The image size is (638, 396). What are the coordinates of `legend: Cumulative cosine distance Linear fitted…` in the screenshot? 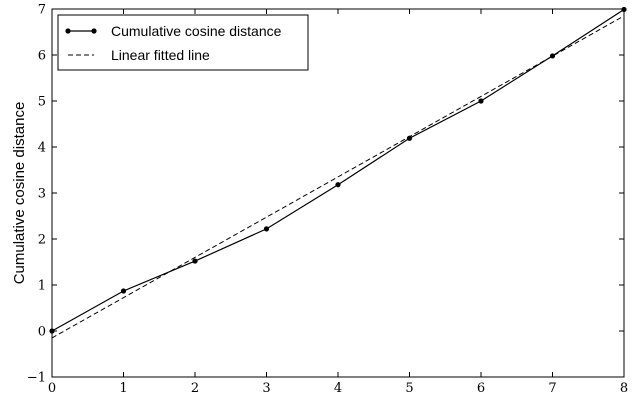 It's located at (183, 42).